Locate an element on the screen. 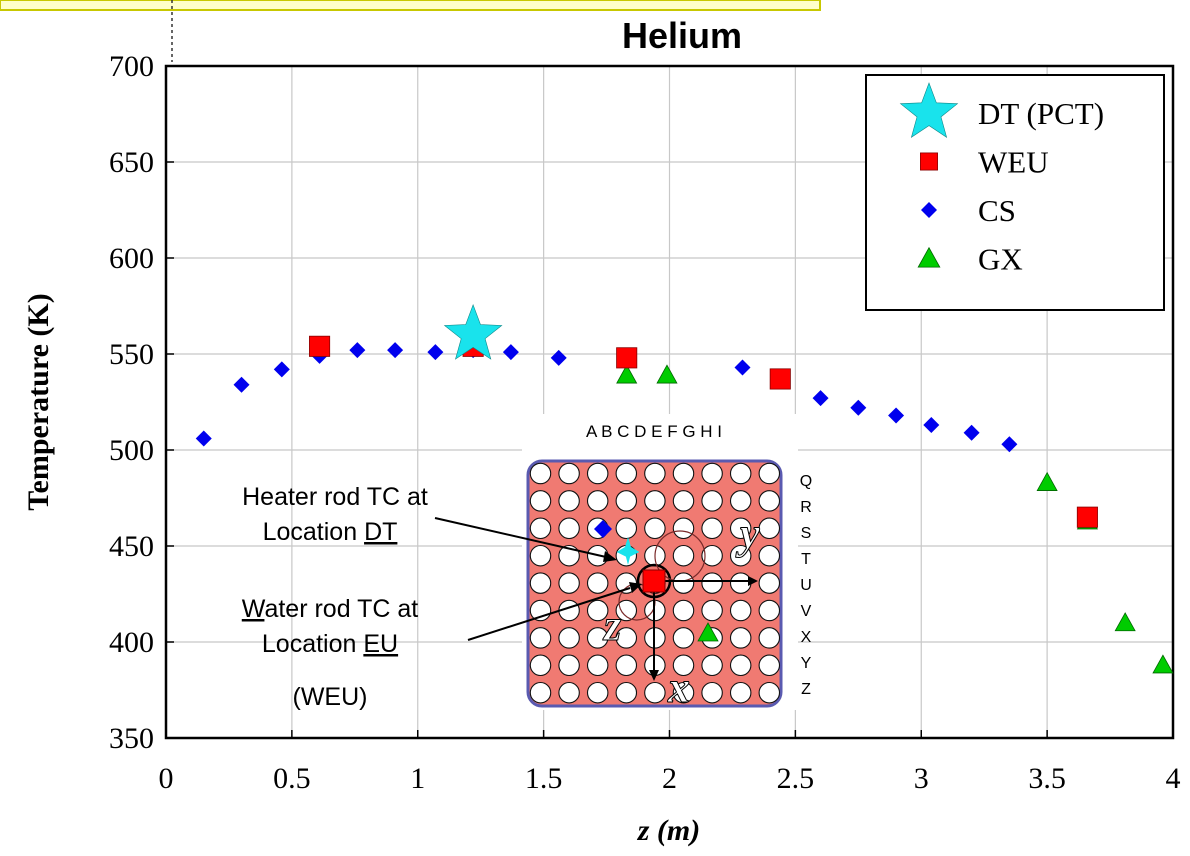 The width and height of the screenshot is (1190, 856). x-tick-label: 2 is located at coordinates (669, 778).